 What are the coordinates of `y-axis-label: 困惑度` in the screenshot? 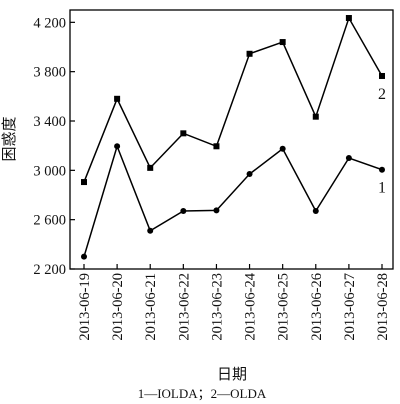 It's located at (9, 138).